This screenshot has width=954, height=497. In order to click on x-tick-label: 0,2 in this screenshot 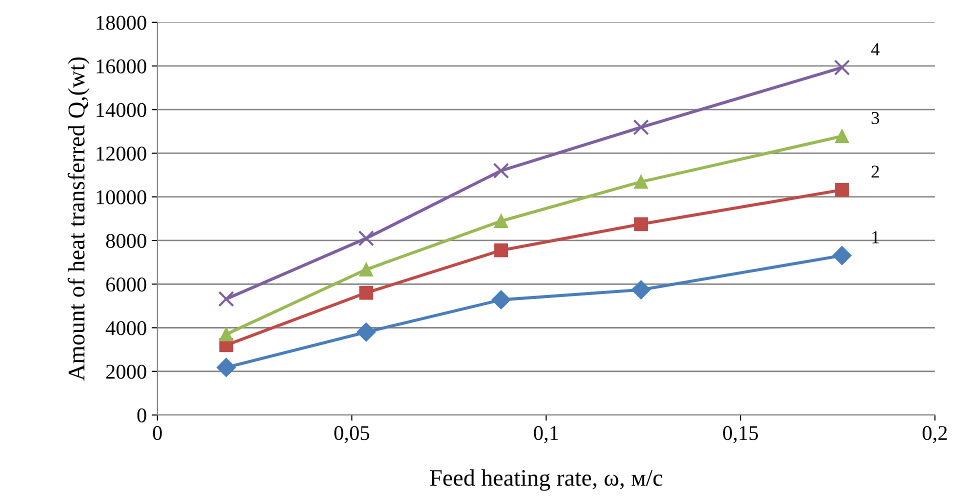, I will do `click(934, 435)`.